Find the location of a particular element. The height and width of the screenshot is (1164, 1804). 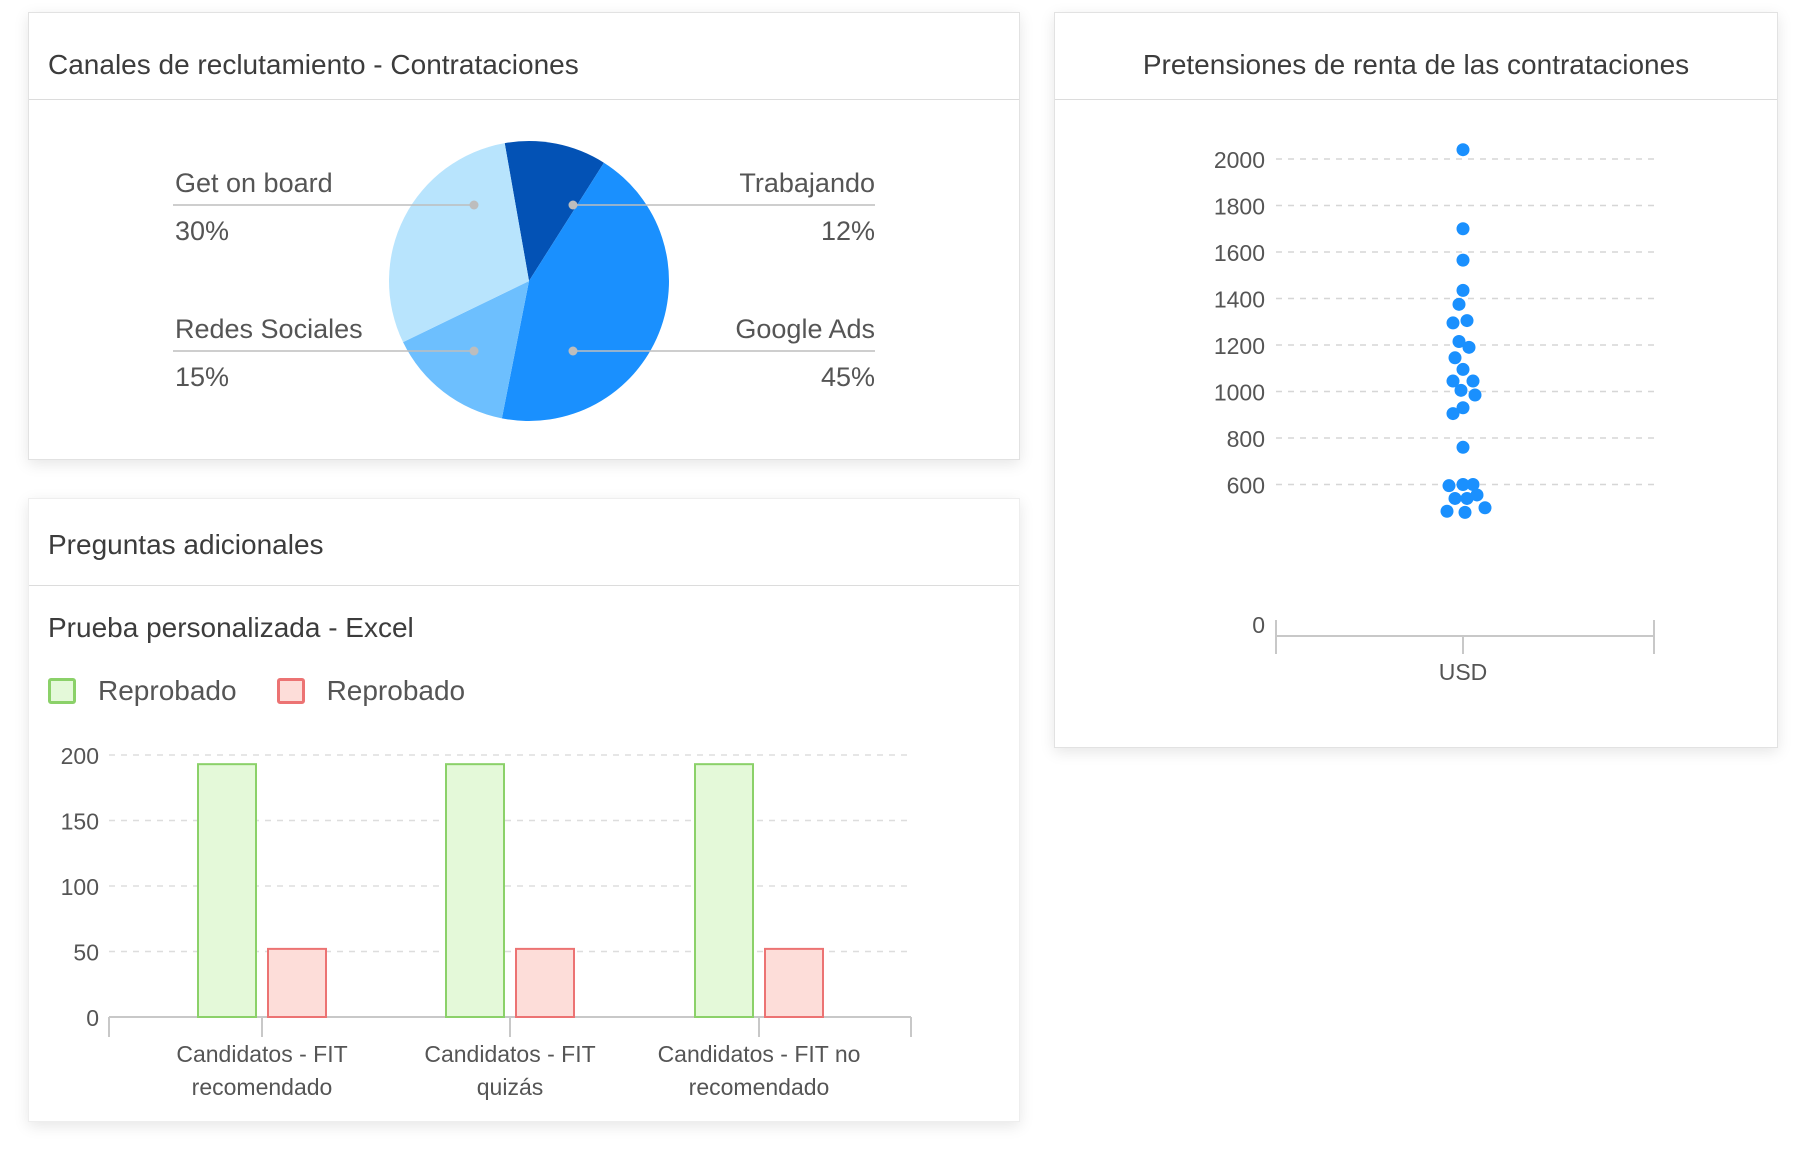

pie-percent: 15% is located at coordinates (202, 377).